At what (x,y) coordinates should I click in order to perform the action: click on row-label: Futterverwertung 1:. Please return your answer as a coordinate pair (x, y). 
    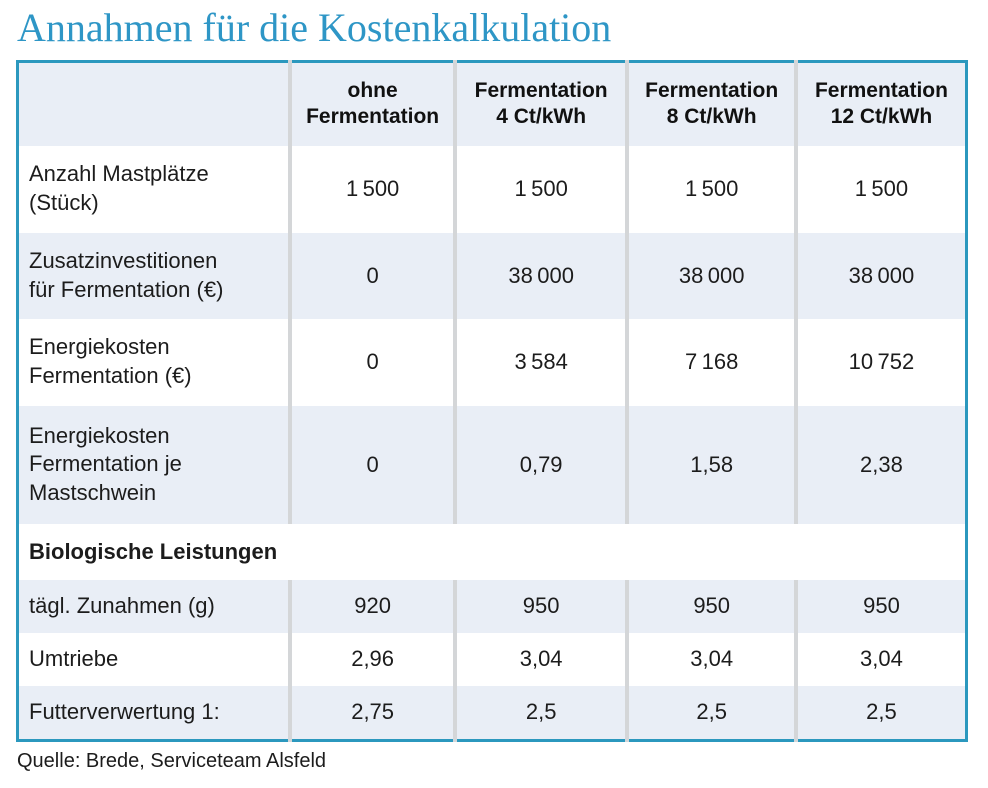
    Looking at the image, I should click on (124, 711).